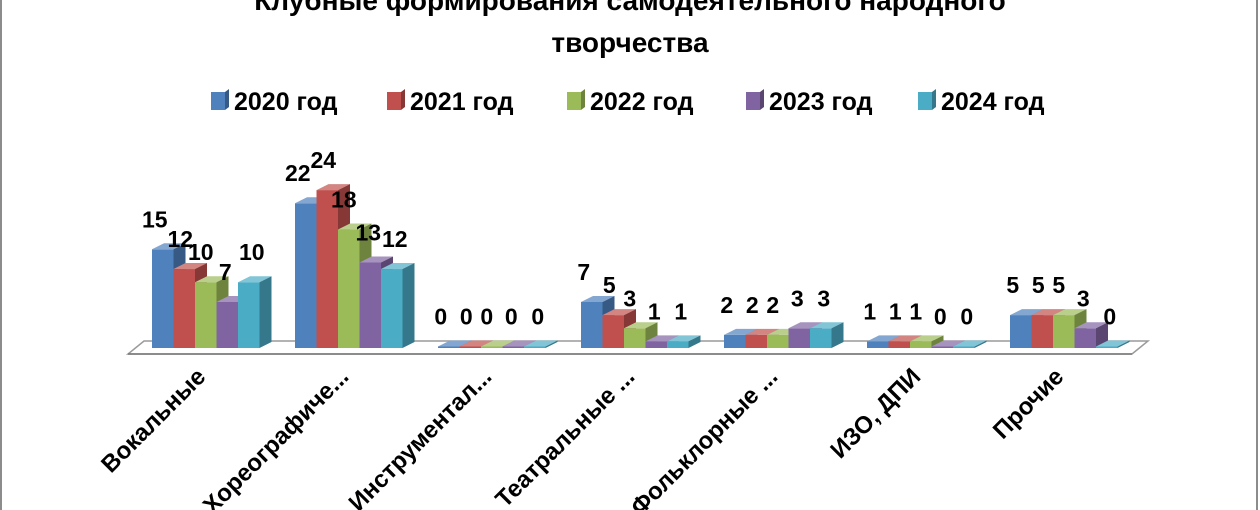 This screenshot has height=510, width=1260. What do you see at coordinates (153, 420) in the screenshot?
I see `category-label: Вокальные` at bounding box center [153, 420].